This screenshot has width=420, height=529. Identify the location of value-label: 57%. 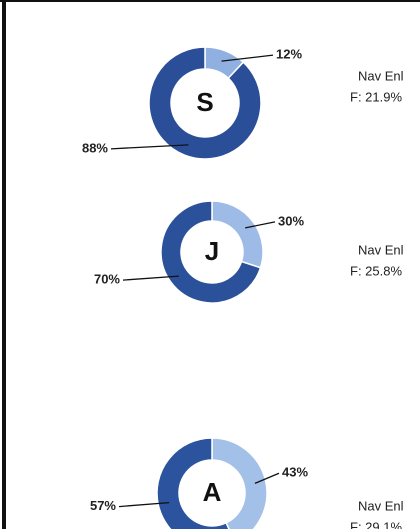
(103, 505).